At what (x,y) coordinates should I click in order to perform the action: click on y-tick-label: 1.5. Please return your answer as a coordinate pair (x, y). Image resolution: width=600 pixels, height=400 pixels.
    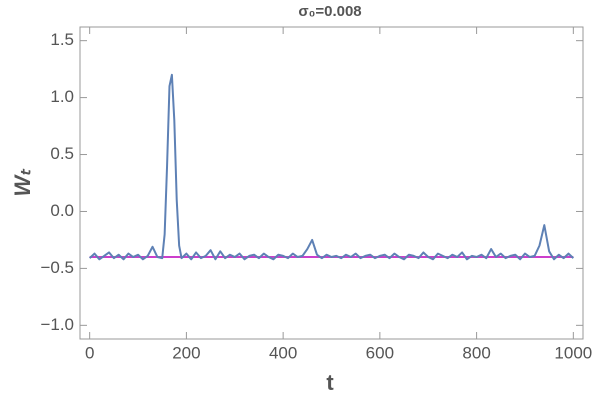
    Looking at the image, I should click on (62, 39).